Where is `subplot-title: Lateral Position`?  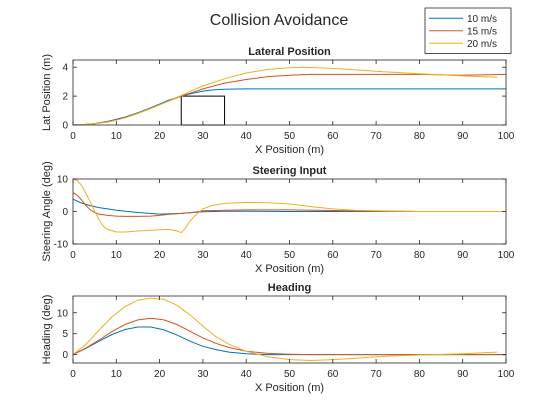 subplot-title: Lateral Position is located at coordinates (289, 52).